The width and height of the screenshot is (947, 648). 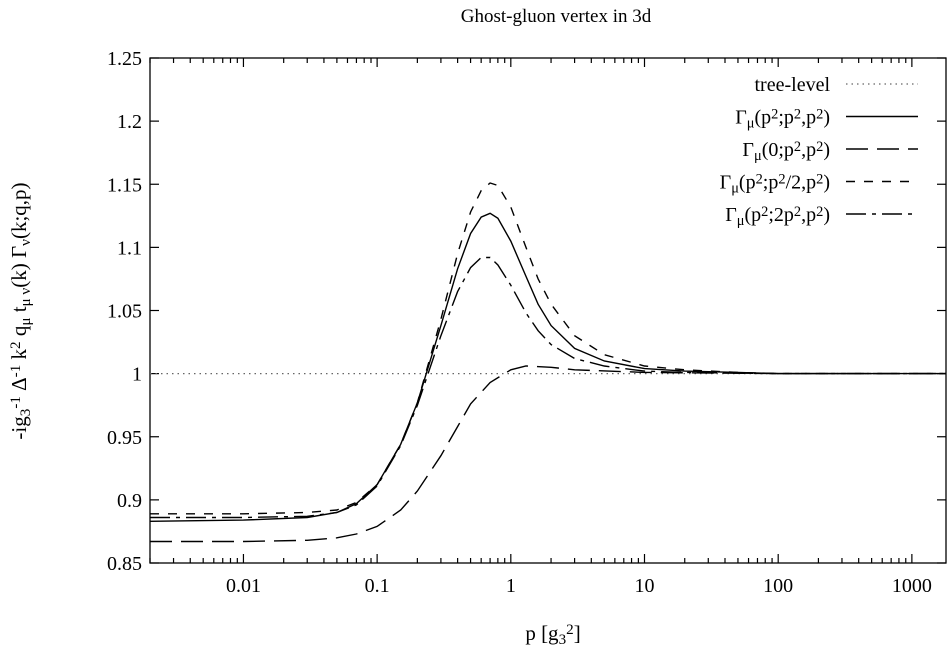 I want to click on label-part: μ ν, so click(x=26, y=297).